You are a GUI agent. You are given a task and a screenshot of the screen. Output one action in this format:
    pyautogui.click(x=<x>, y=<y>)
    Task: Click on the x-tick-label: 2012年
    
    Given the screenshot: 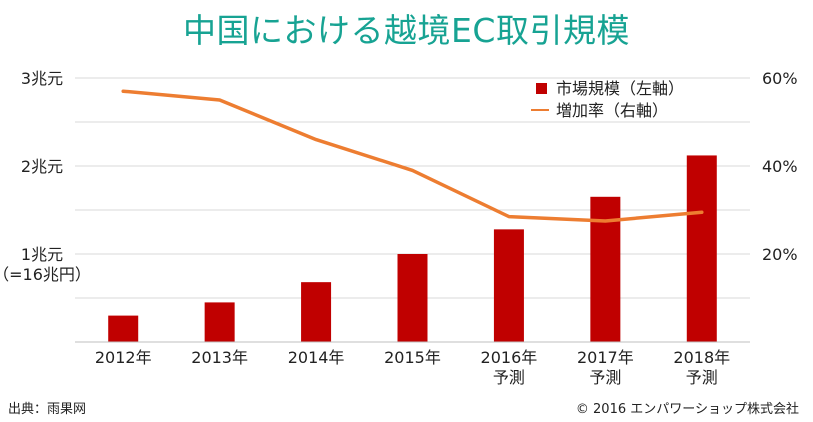 What is the action you would take?
    pyautogui.click(x=123, y=357)
    